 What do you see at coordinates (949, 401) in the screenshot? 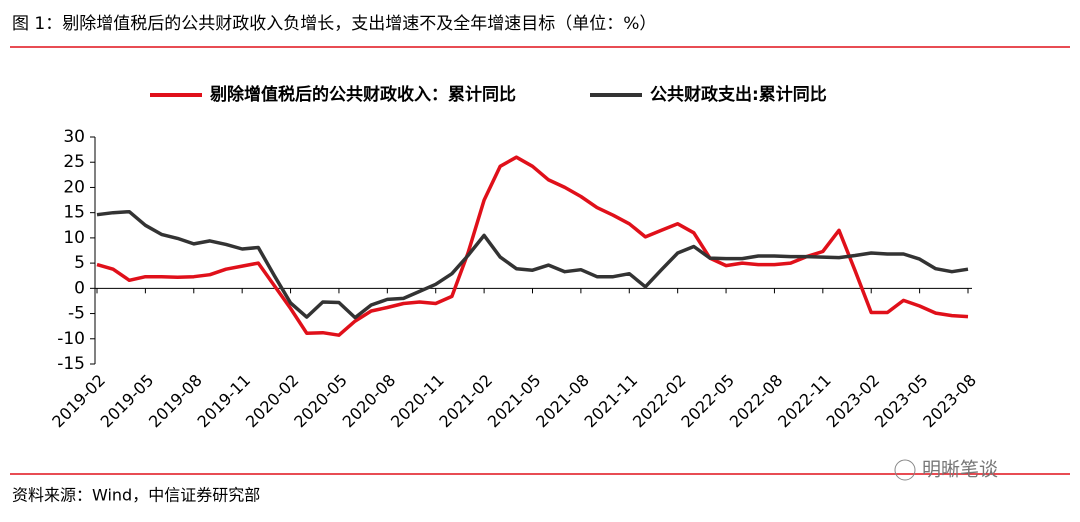
I see `x-tick-label: 2023-08` at bounding box center [949, 401].